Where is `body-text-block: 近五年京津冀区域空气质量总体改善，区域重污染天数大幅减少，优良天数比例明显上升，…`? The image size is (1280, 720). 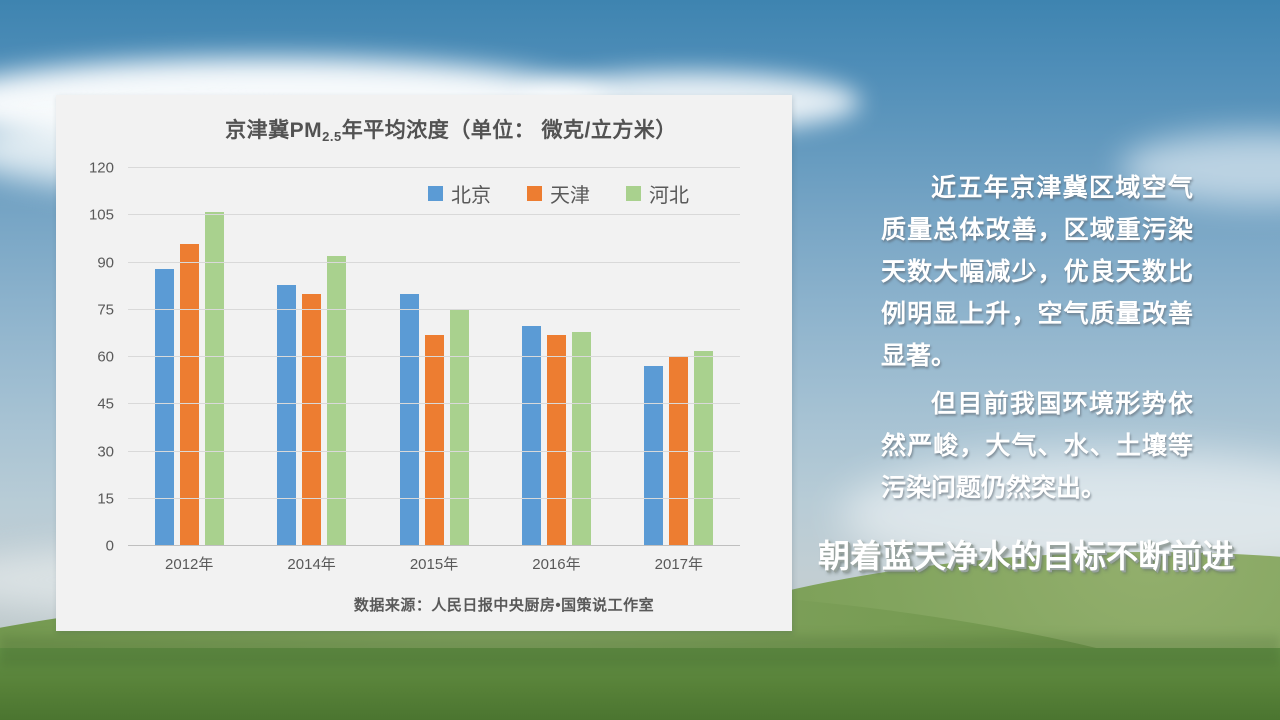
body-text-block: 近五年京津冀区域空气质量总体改善，区域重污染天数大幅减少，优良天数比例明显上升，… is located at coordinates (1037, 338).